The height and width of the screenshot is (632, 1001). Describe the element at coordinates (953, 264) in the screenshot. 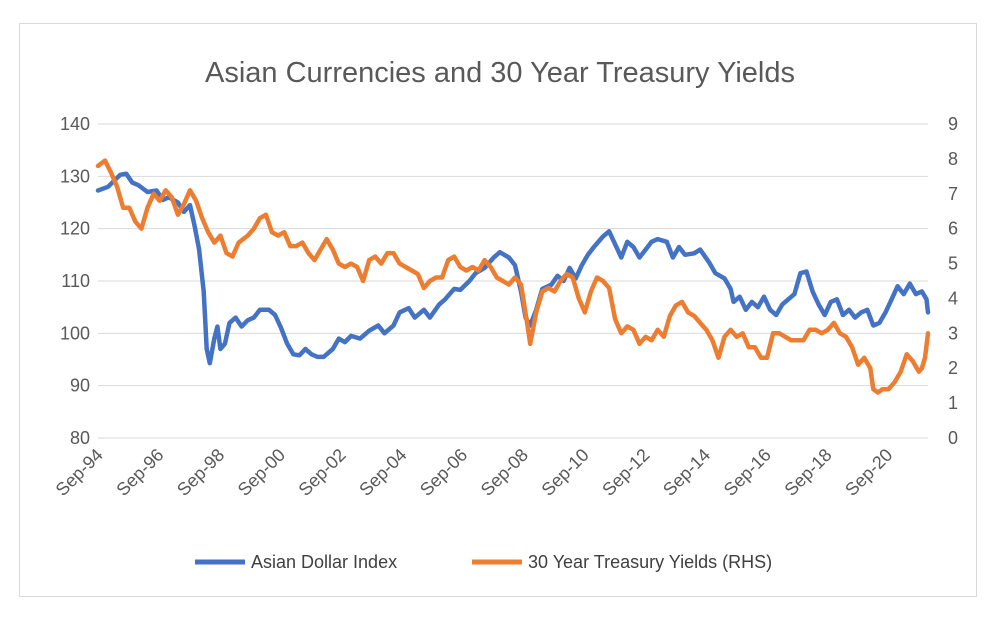

I see `right-tick-label: 5` at that location.